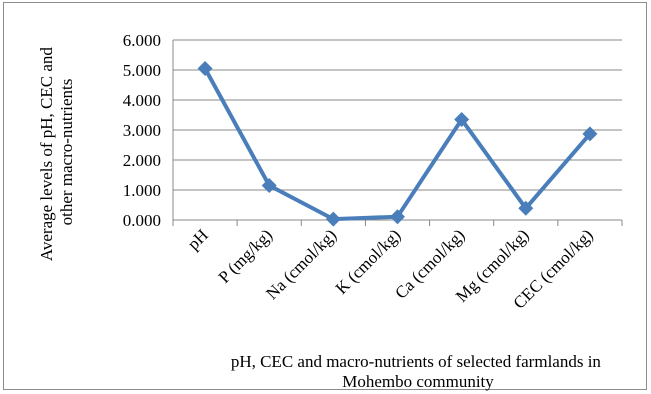 Image resolution: width=651 pixels, height=394 pixels. I want to click on y-axis-ticks: 0.000 1.000 2.000 3.000 4.000 5.000 6.000, so click(142, 130).